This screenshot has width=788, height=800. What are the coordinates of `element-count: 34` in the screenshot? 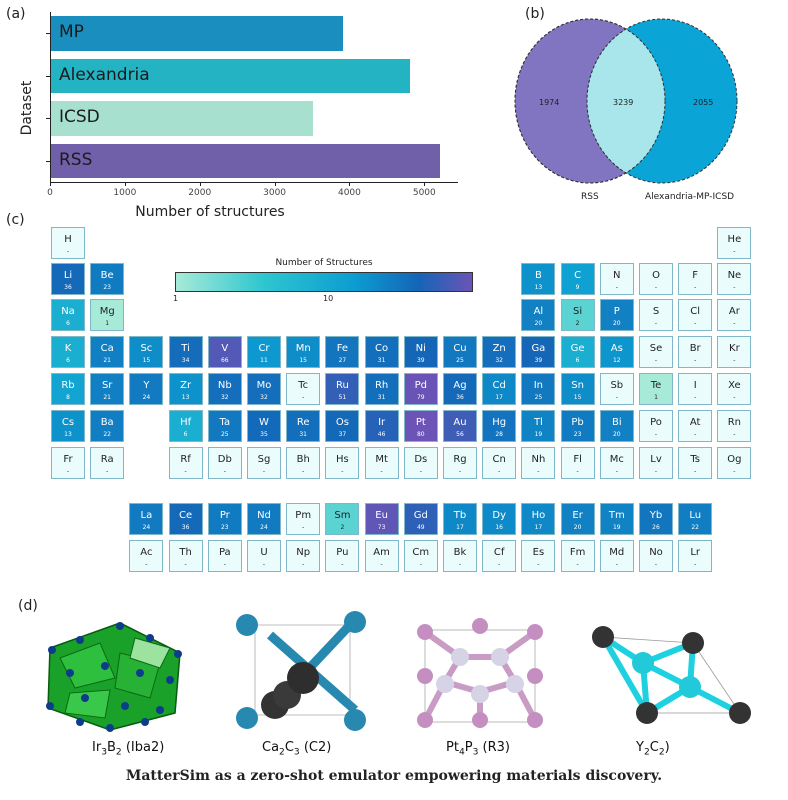 It's located at (185, 360).